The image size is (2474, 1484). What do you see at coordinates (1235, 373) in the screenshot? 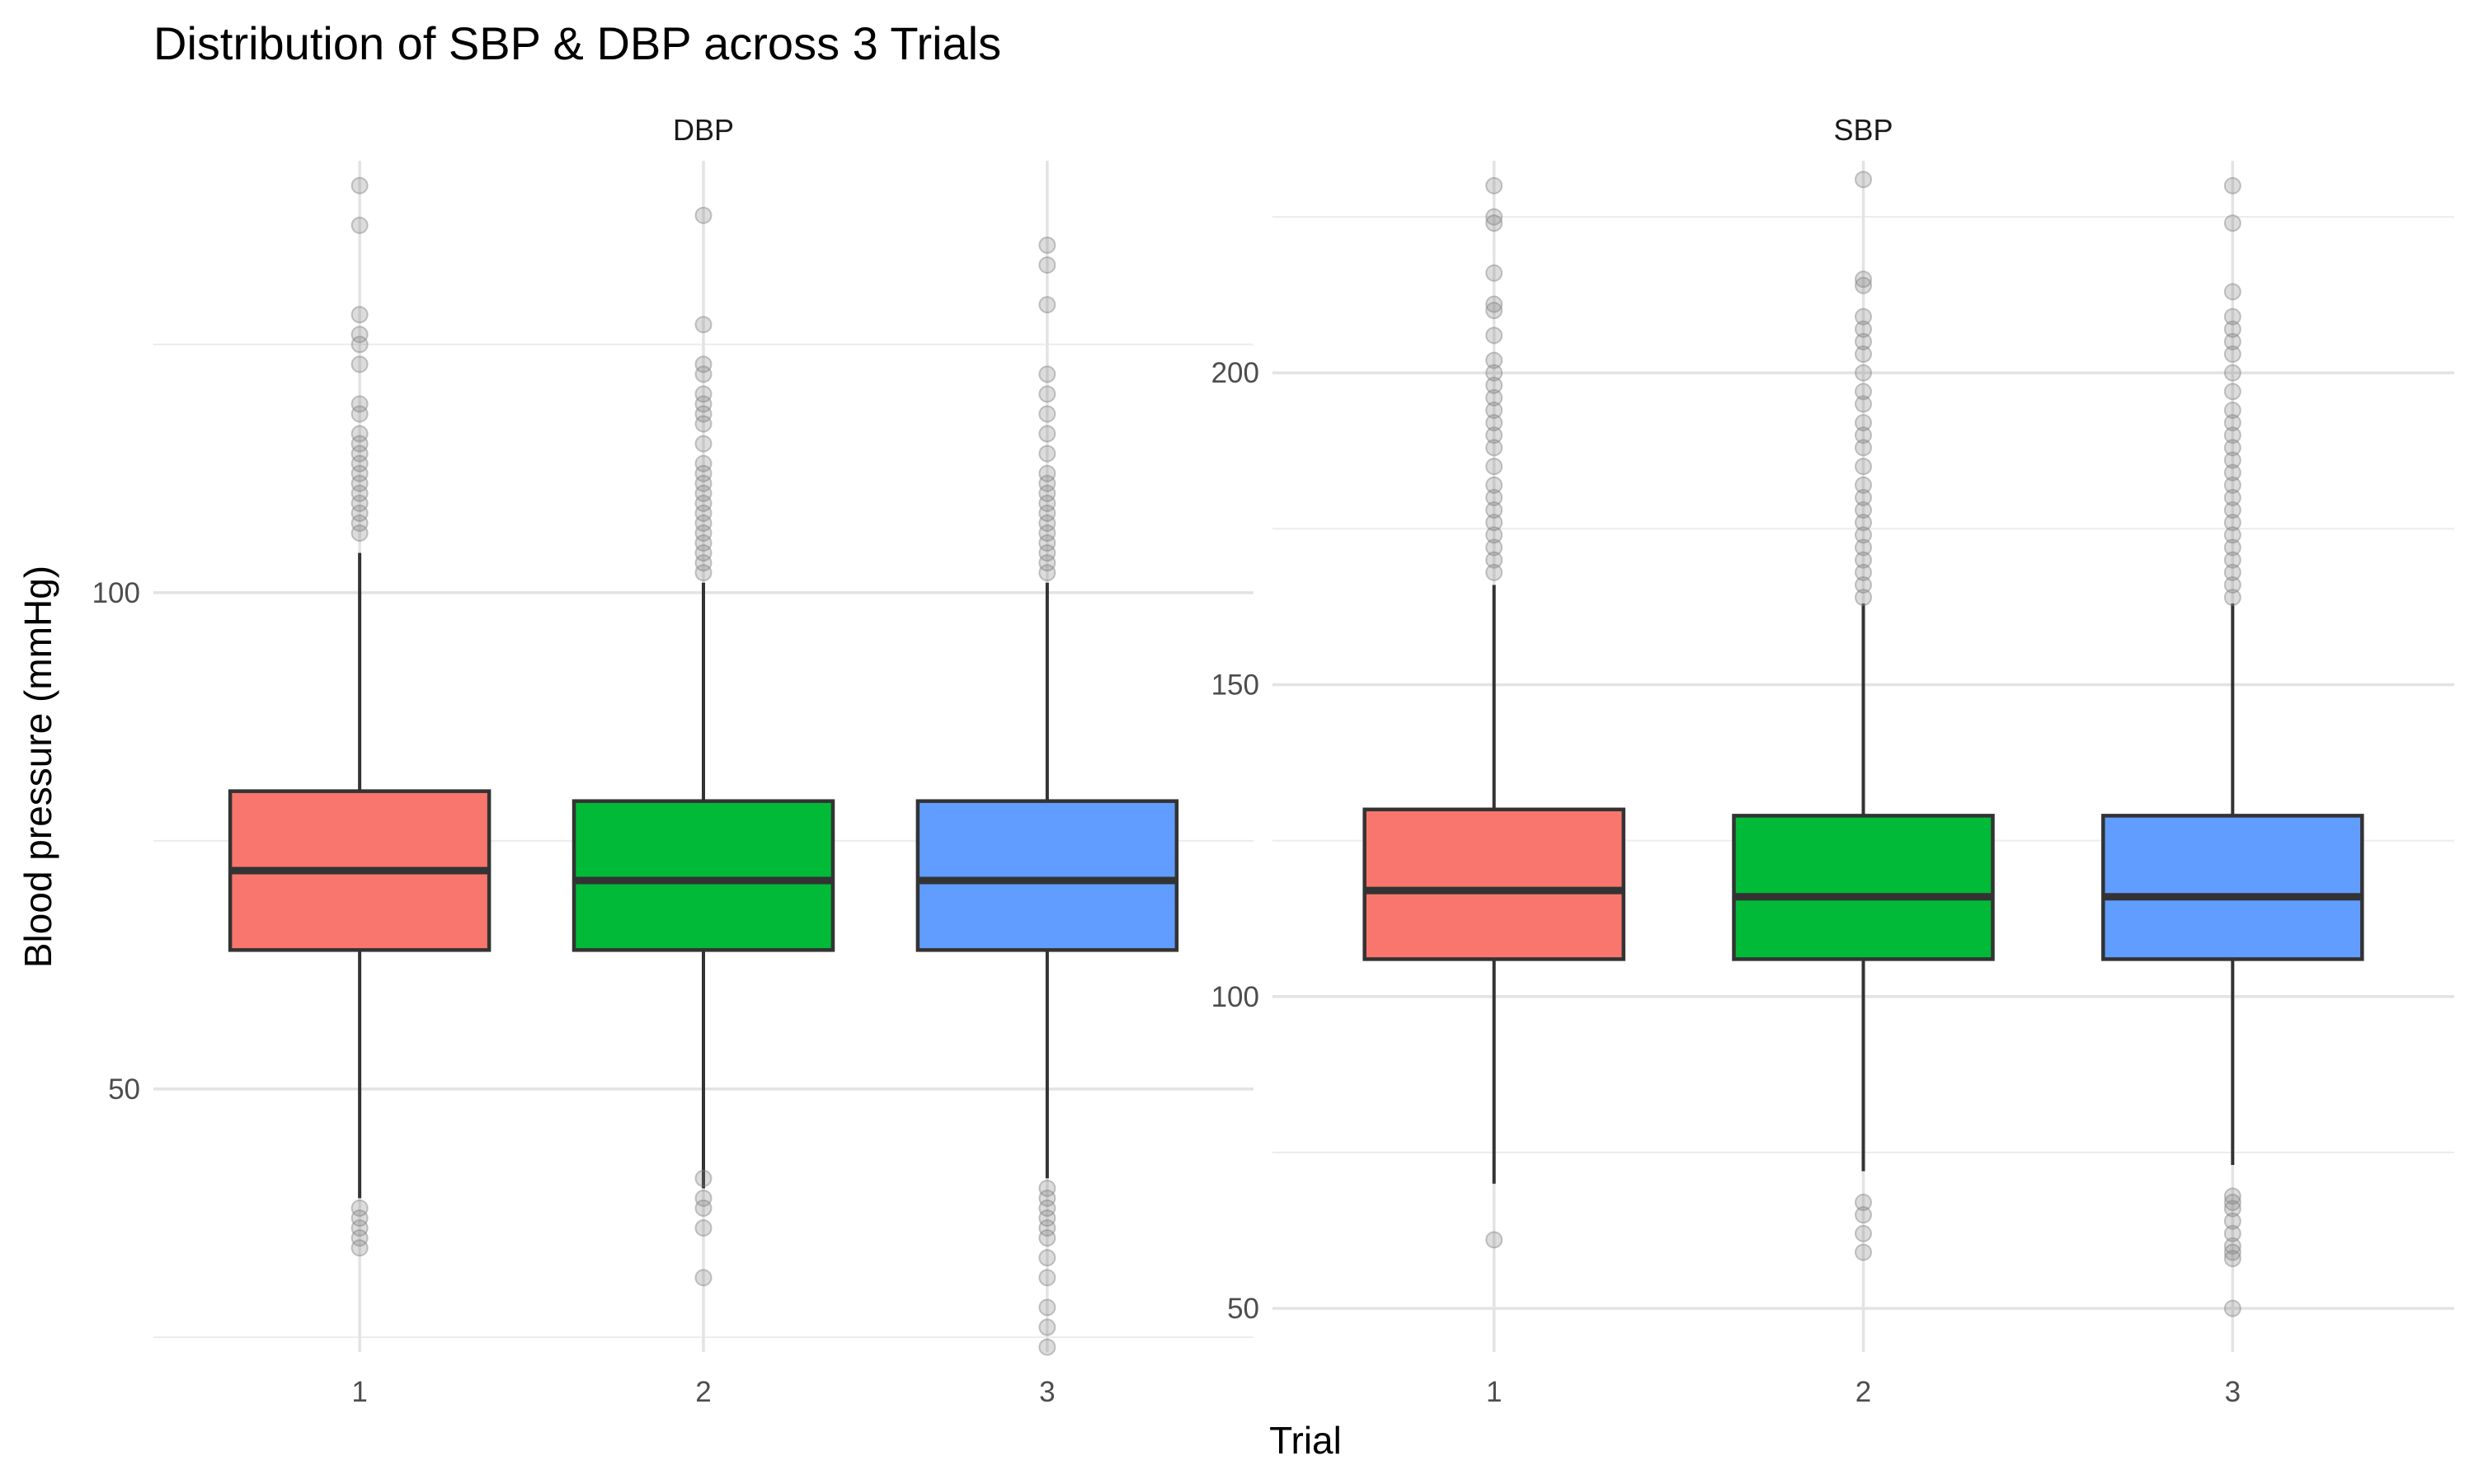
I see `y-tick-label: 200` at bounding box center [1235, 373].